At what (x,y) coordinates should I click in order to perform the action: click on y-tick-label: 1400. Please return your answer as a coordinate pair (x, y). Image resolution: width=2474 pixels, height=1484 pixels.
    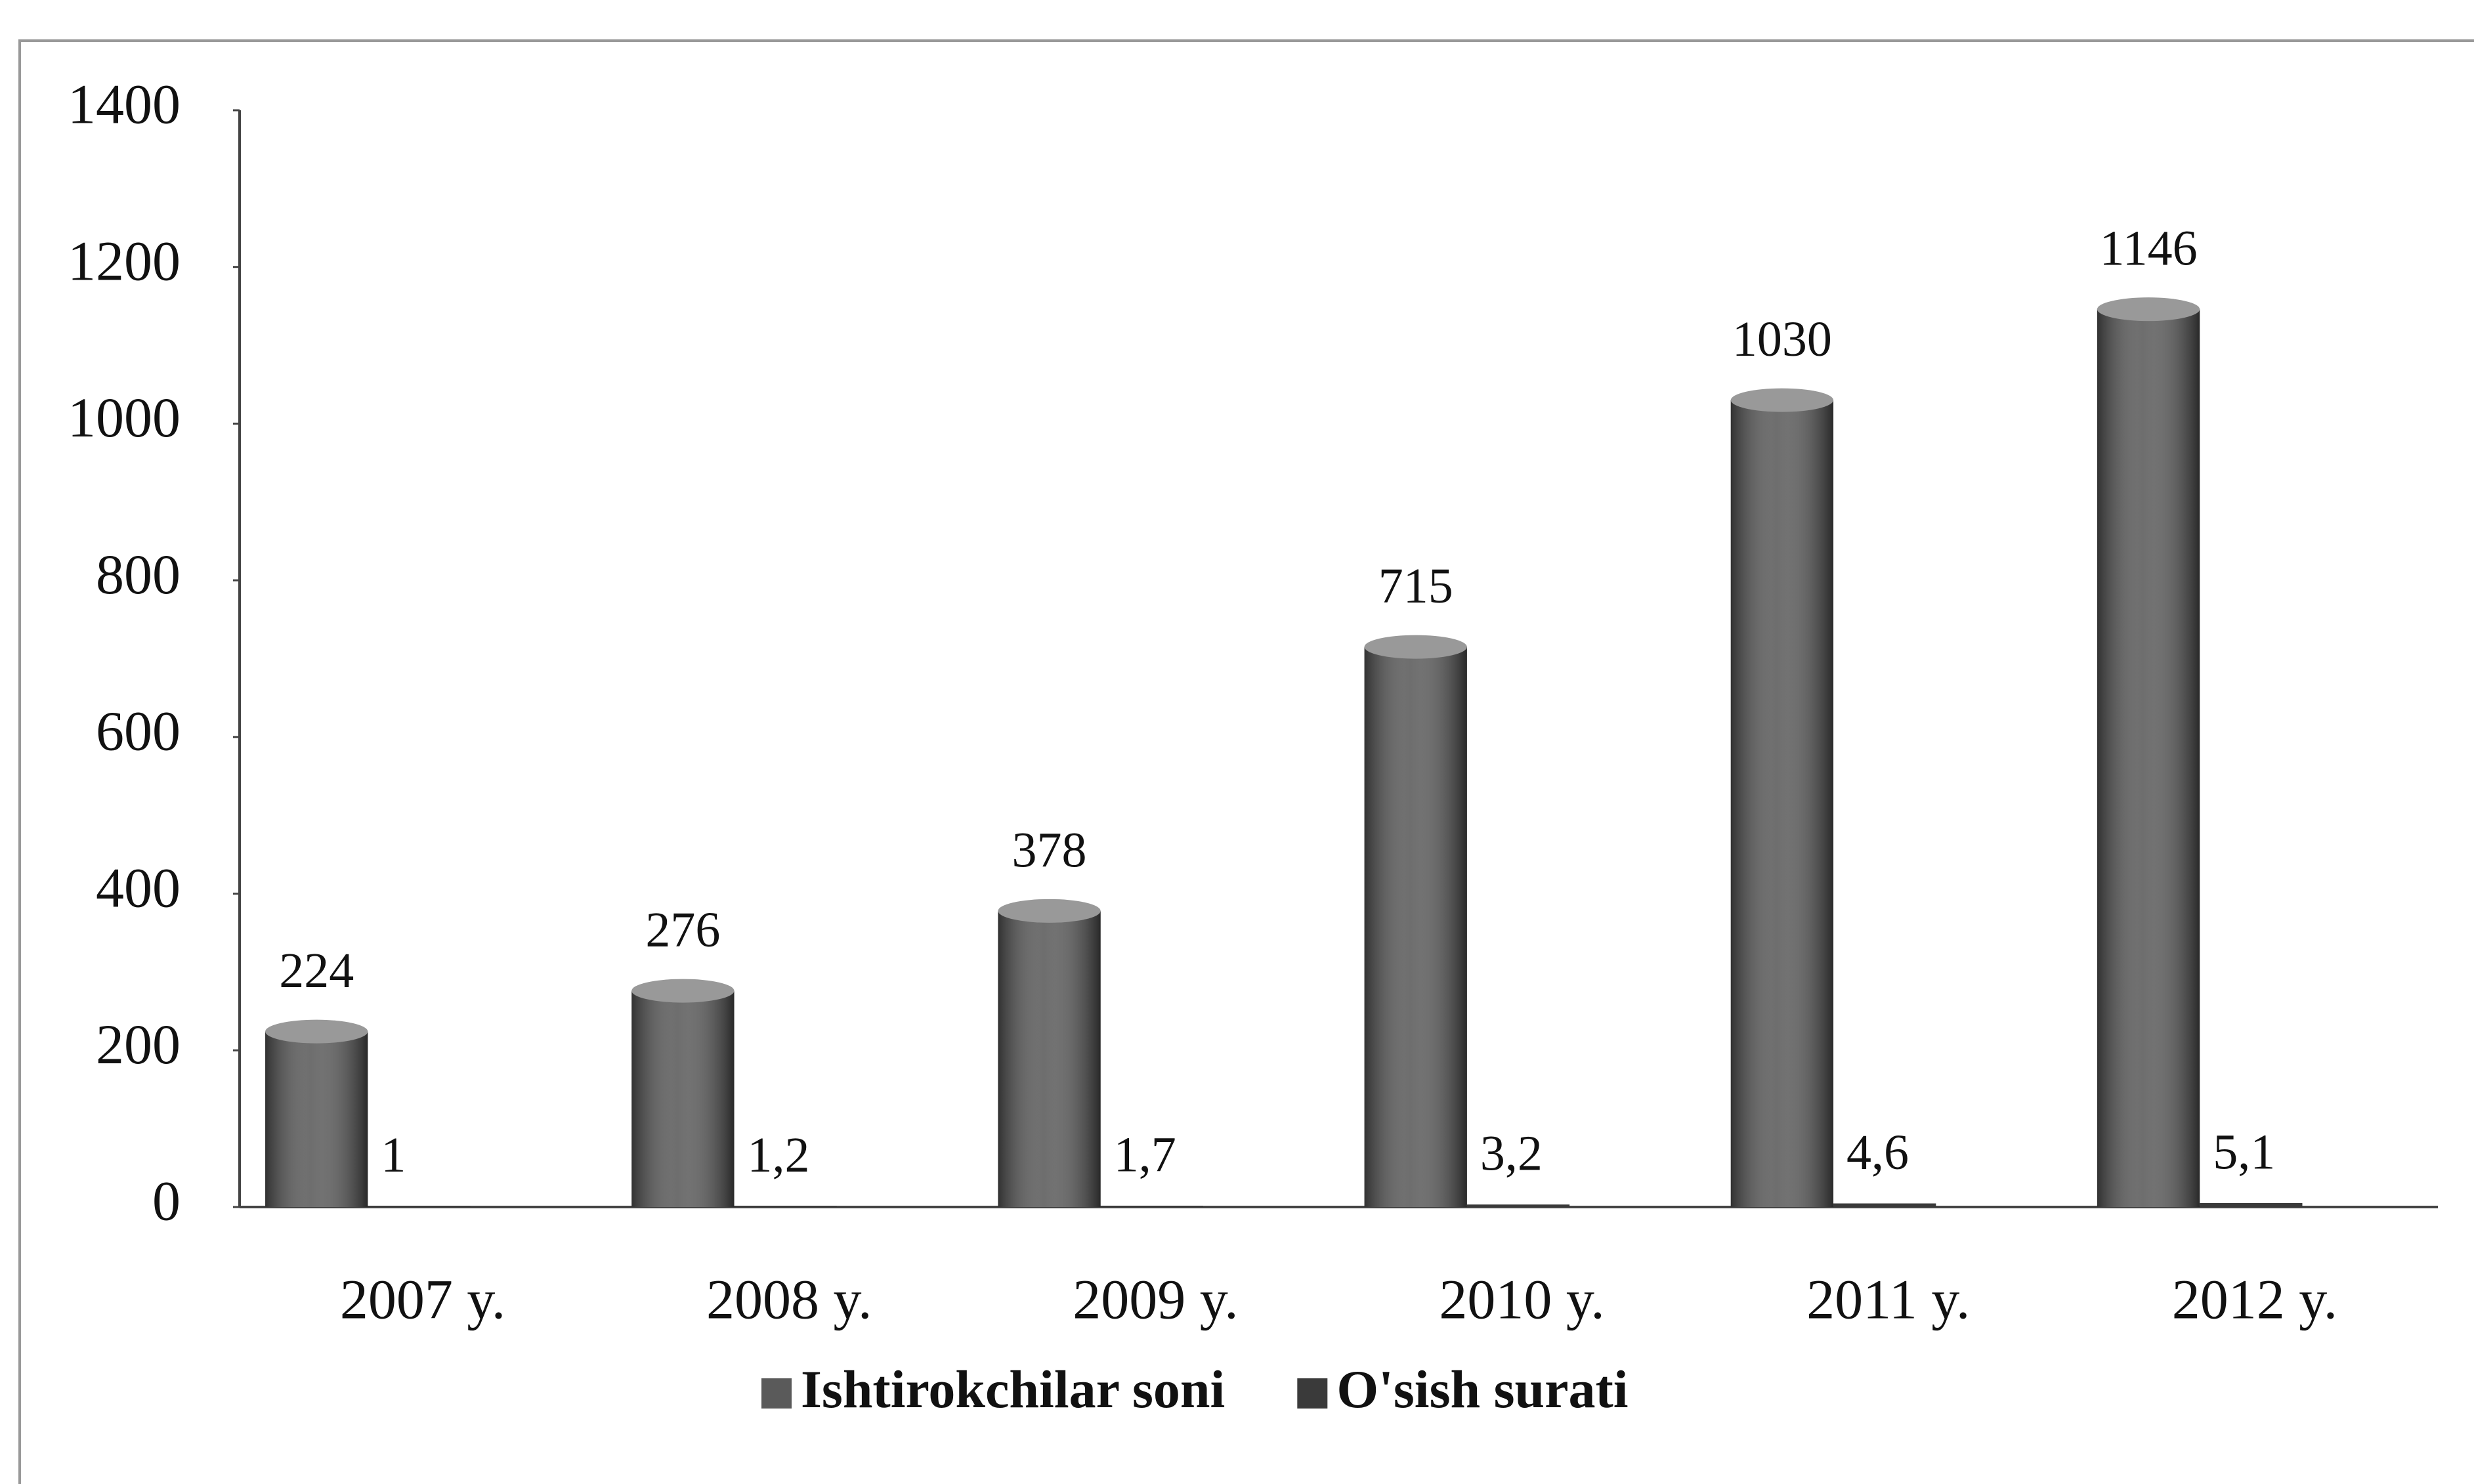
    Looking at the image, I should click on (124, 104).